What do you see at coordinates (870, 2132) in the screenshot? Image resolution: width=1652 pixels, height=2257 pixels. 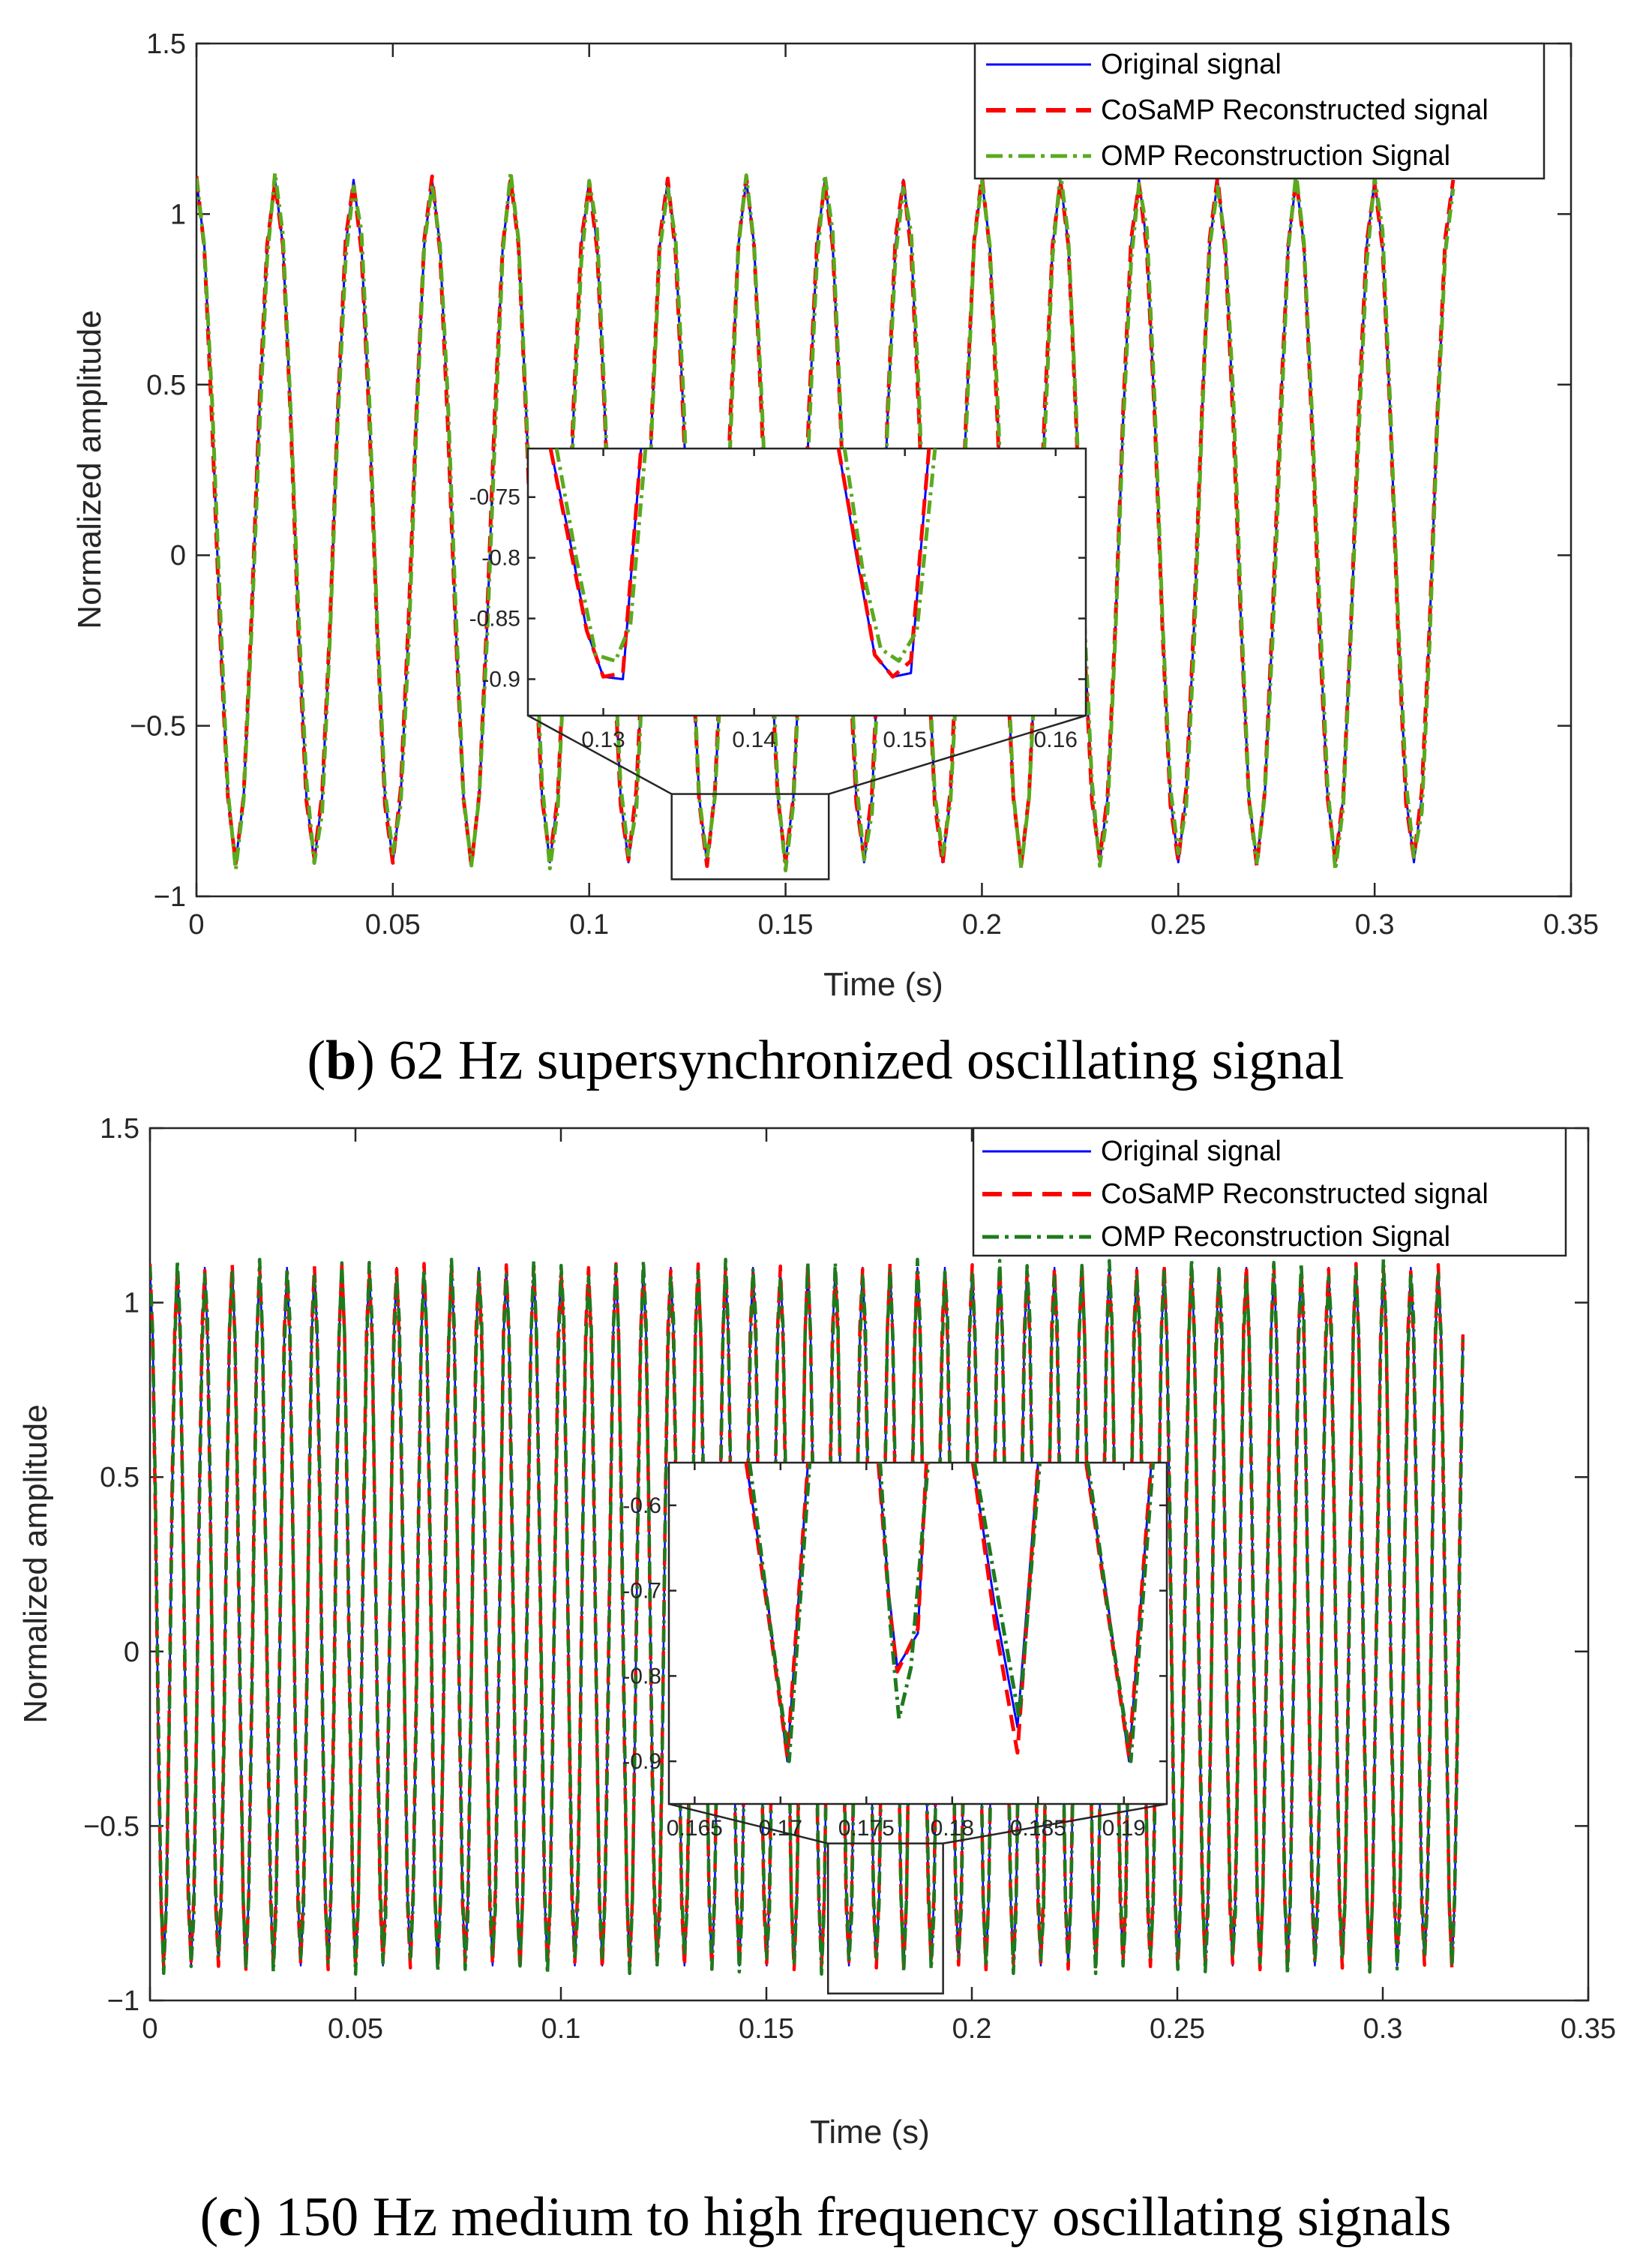 I see `panel-c-x-axis-label: Time (s)` at bounding box center [870, 2132].